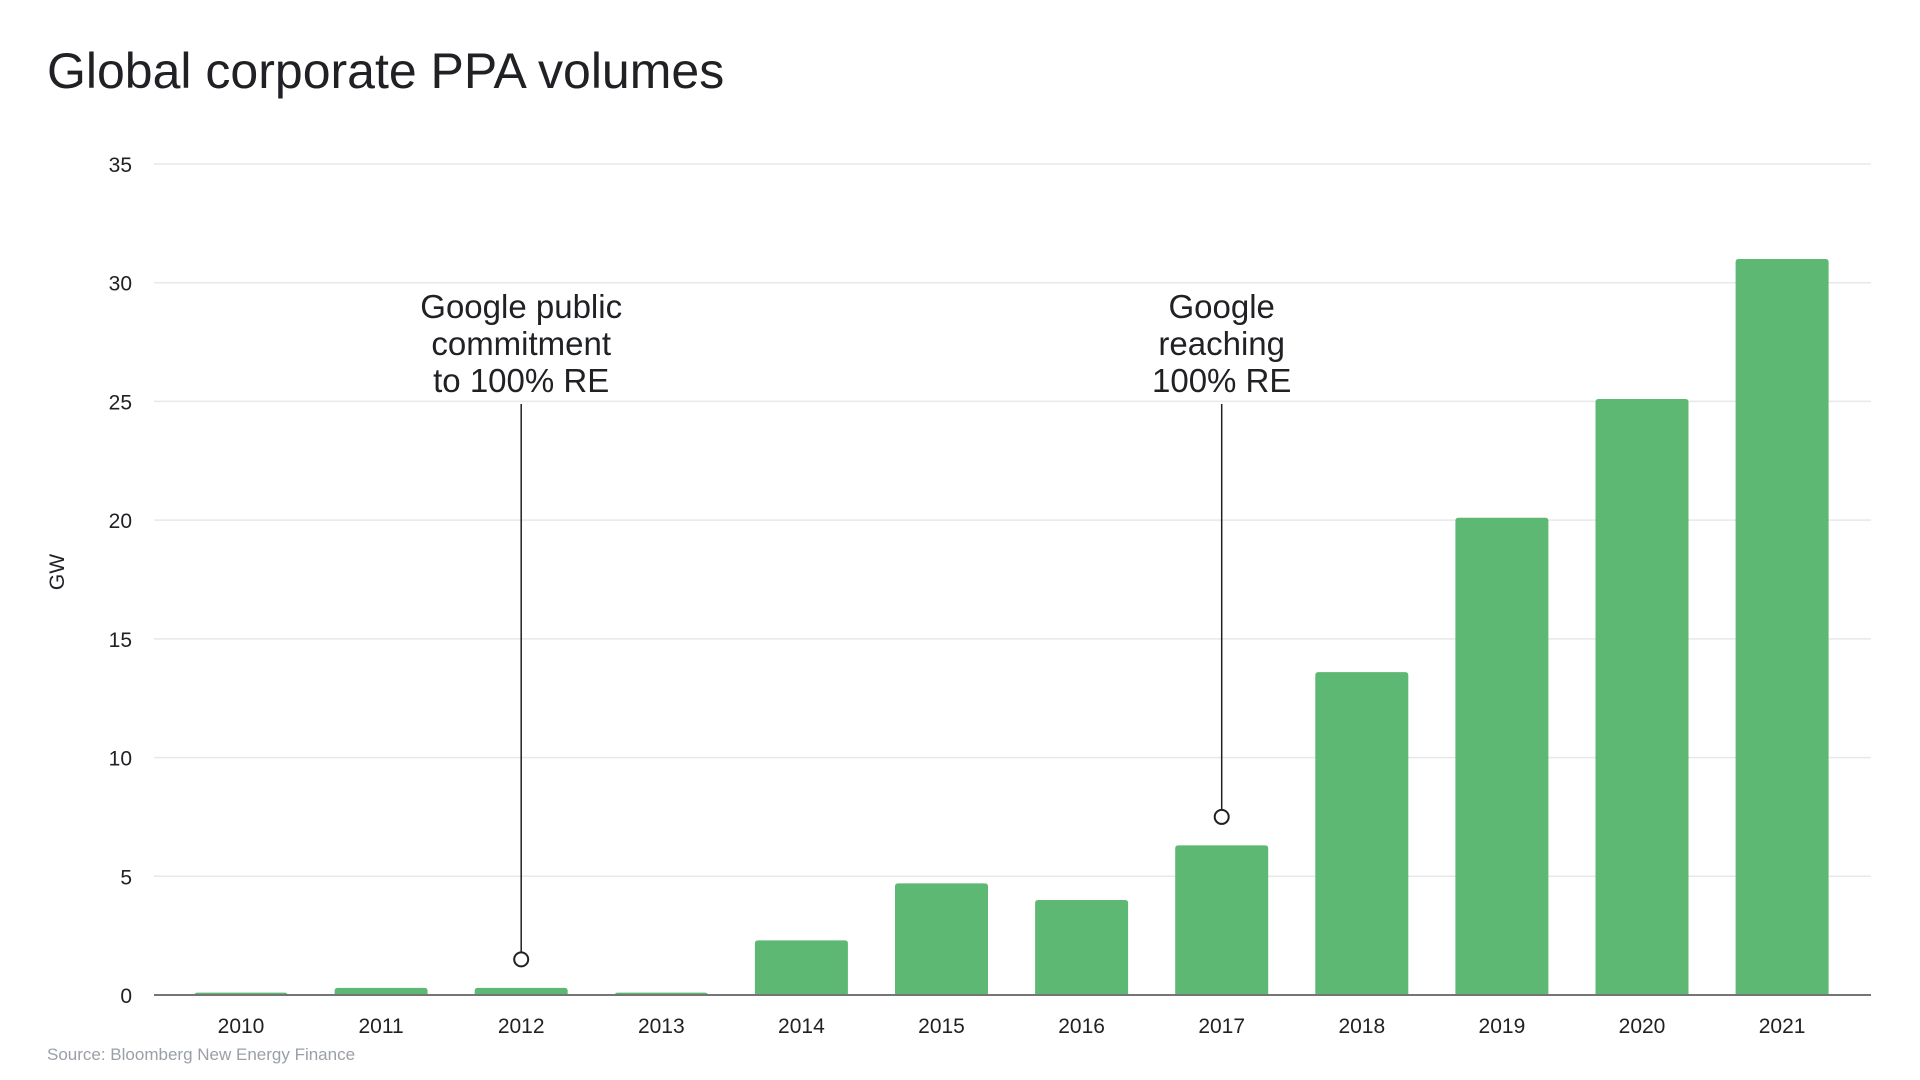 This screenshot has width=1920, height=1080. I want to click on y-tick-label: 20, so click(120, 521).